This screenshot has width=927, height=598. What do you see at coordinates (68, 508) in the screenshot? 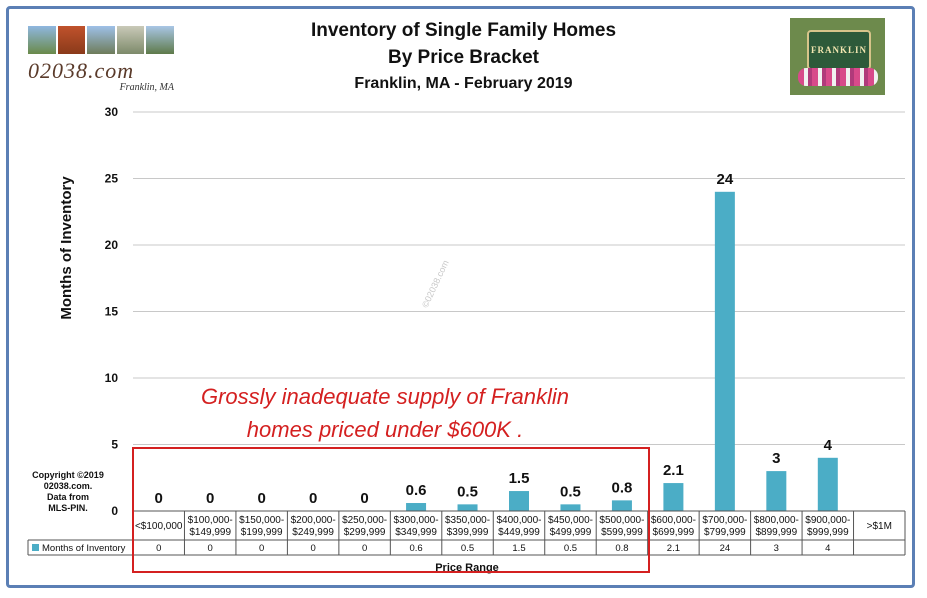
I see `copyright-line-4: MLS-PIN.` at bounding box center [68, 508].